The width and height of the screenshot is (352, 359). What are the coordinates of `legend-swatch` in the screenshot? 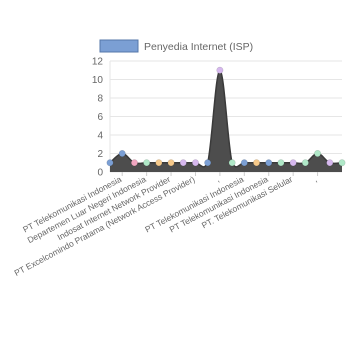 It's located at (119, 46).